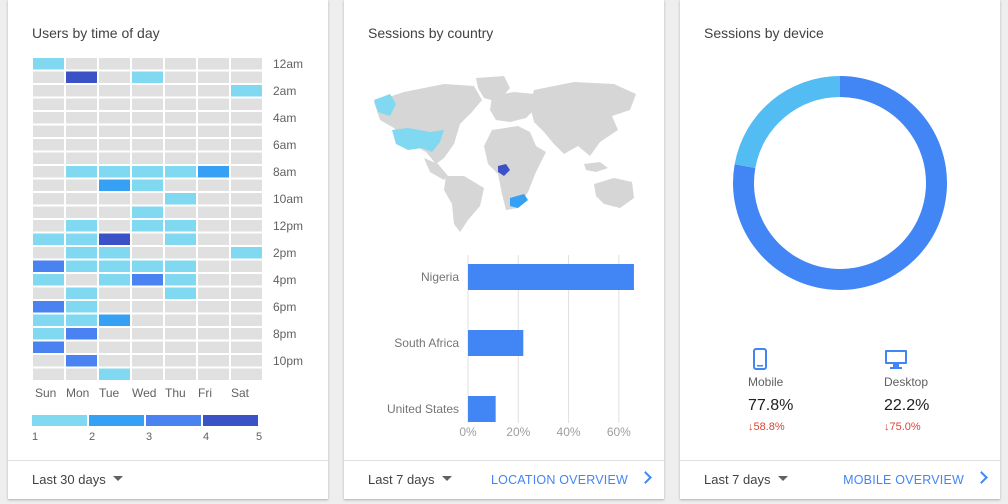 Image resolution: width=1008 pixels, height=504 pixels. What do you see at coordinates (288, 64) in the screenshot?
I see `heatmap-y-tick-label: 12am` at bounding box center [288, 64].